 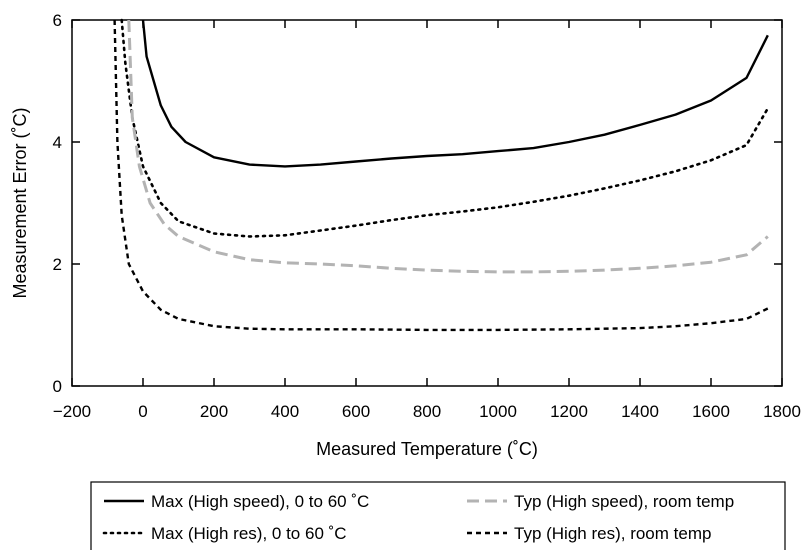 I want to click on x-tick-label: 1200, so click(x=569, y=411).